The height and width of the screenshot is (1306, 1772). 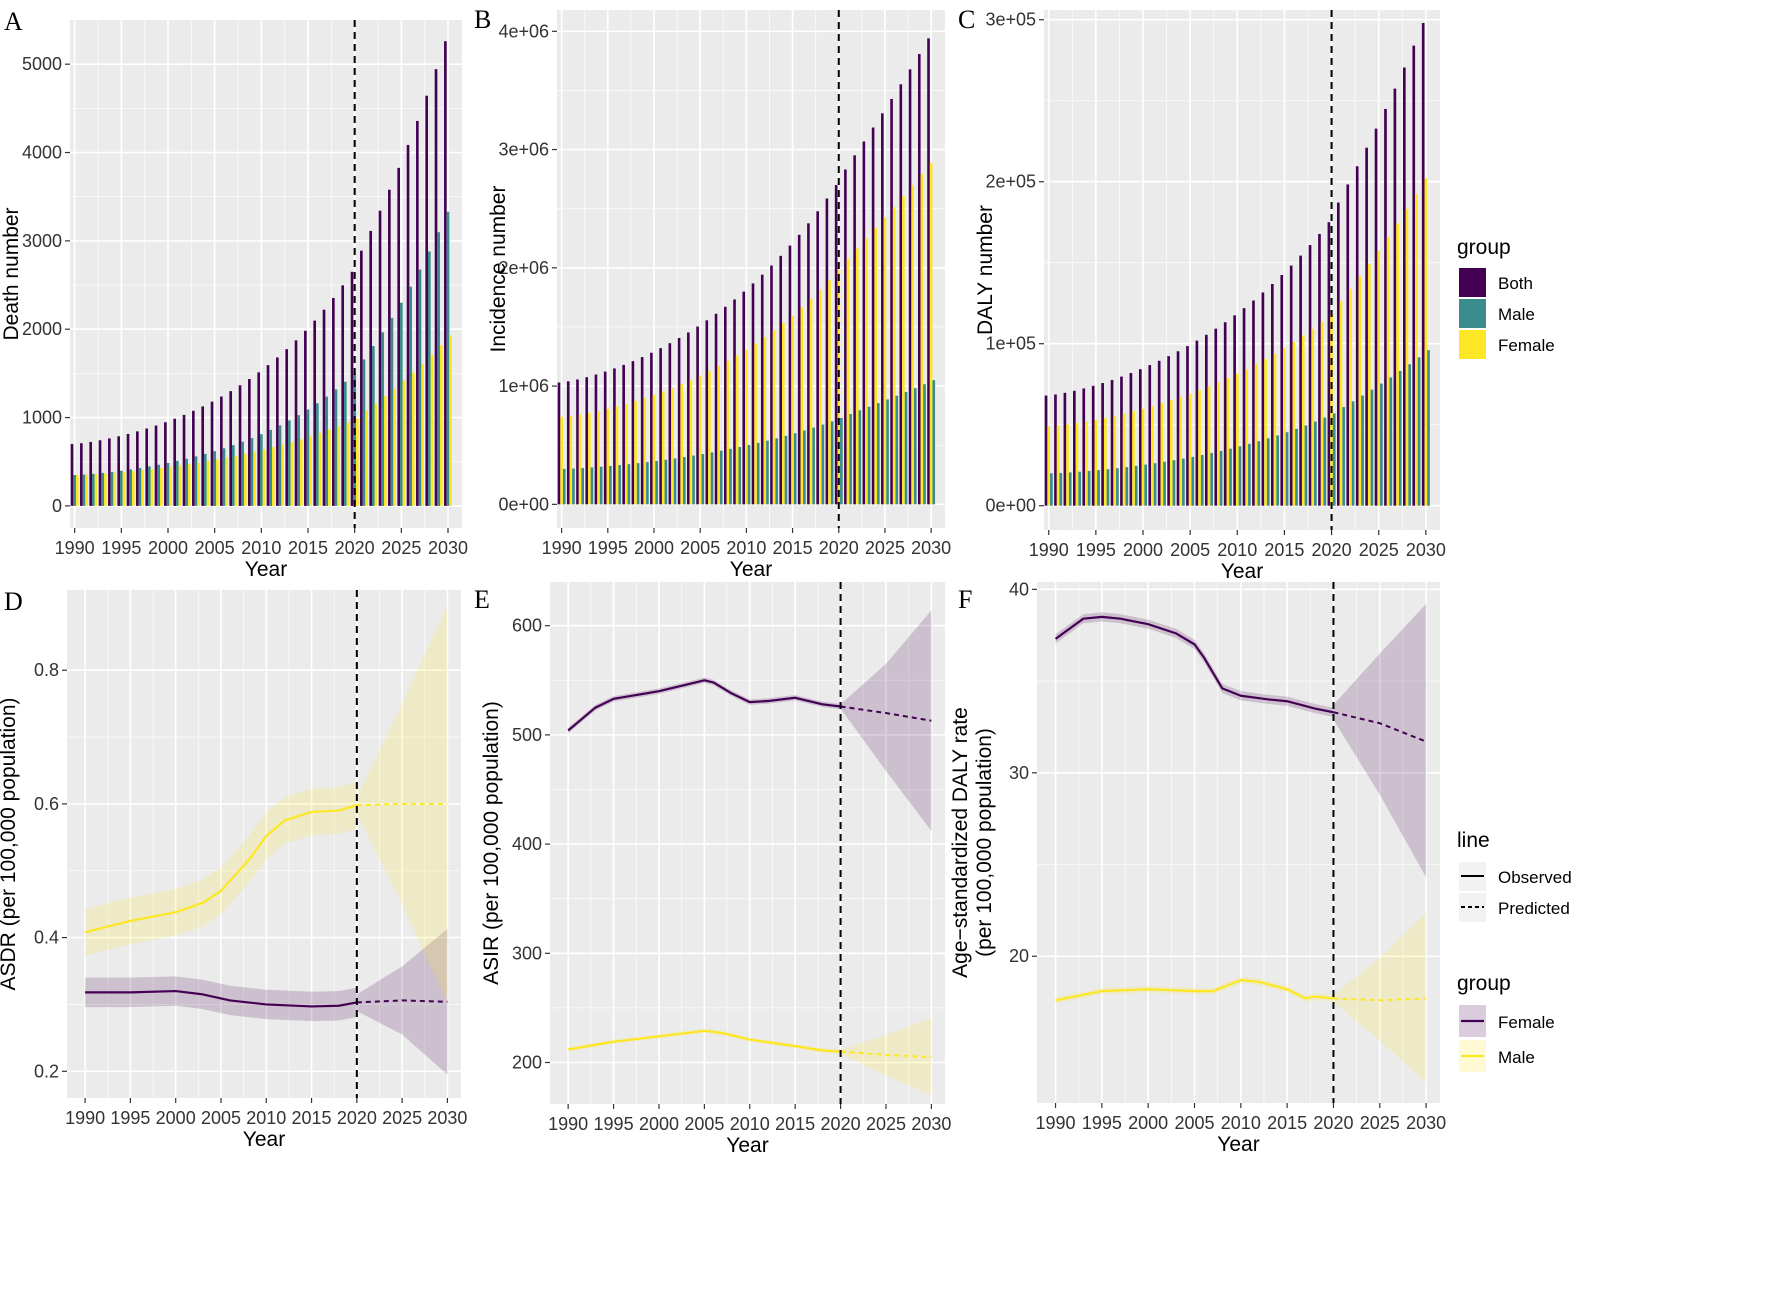 What do you see at coordinates (447, 1118) in the screenshot?
I see `x-tick-label: 2030` at bounding box center [447, 1118].